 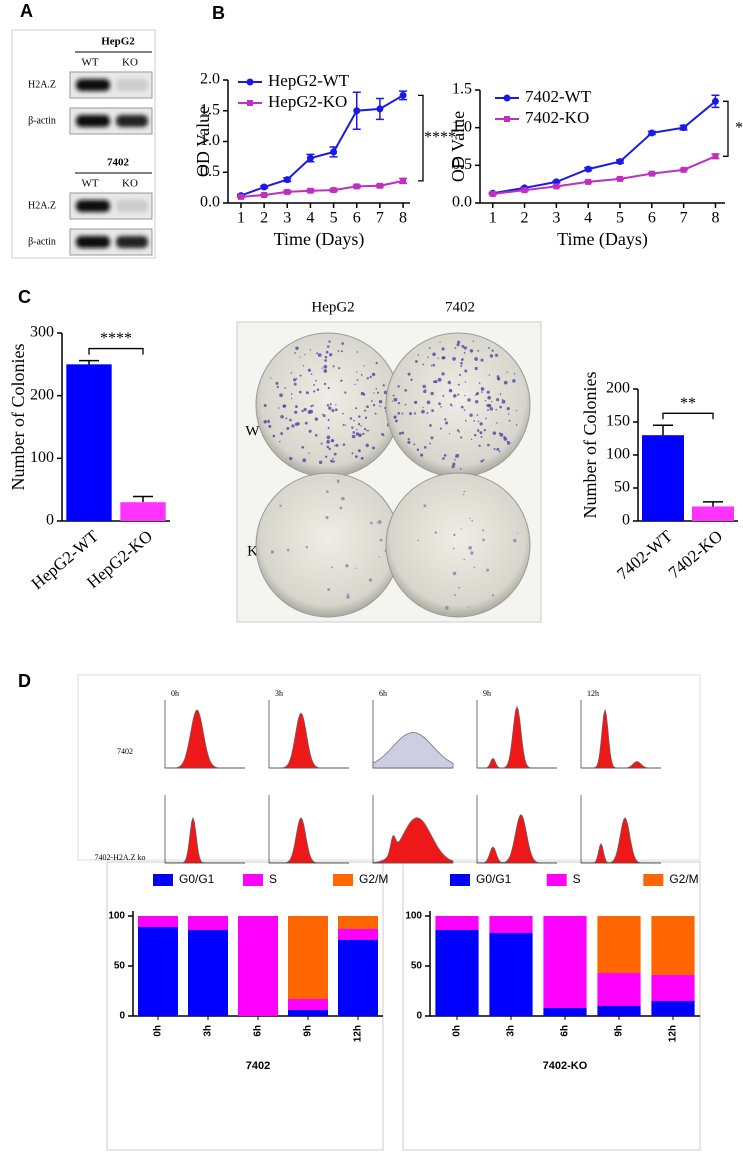 What do you see at coordinates (626, 520) in the screenshot?
I see `y-tick-label: 0` at bounding box center [626, 520].